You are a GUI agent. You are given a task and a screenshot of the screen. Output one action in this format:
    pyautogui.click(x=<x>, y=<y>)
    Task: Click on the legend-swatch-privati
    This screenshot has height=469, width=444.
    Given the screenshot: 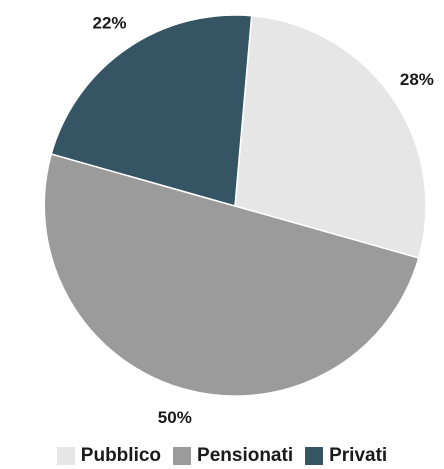 What is the action you would take?
    pyautogui.click(x=314, y=456)
    